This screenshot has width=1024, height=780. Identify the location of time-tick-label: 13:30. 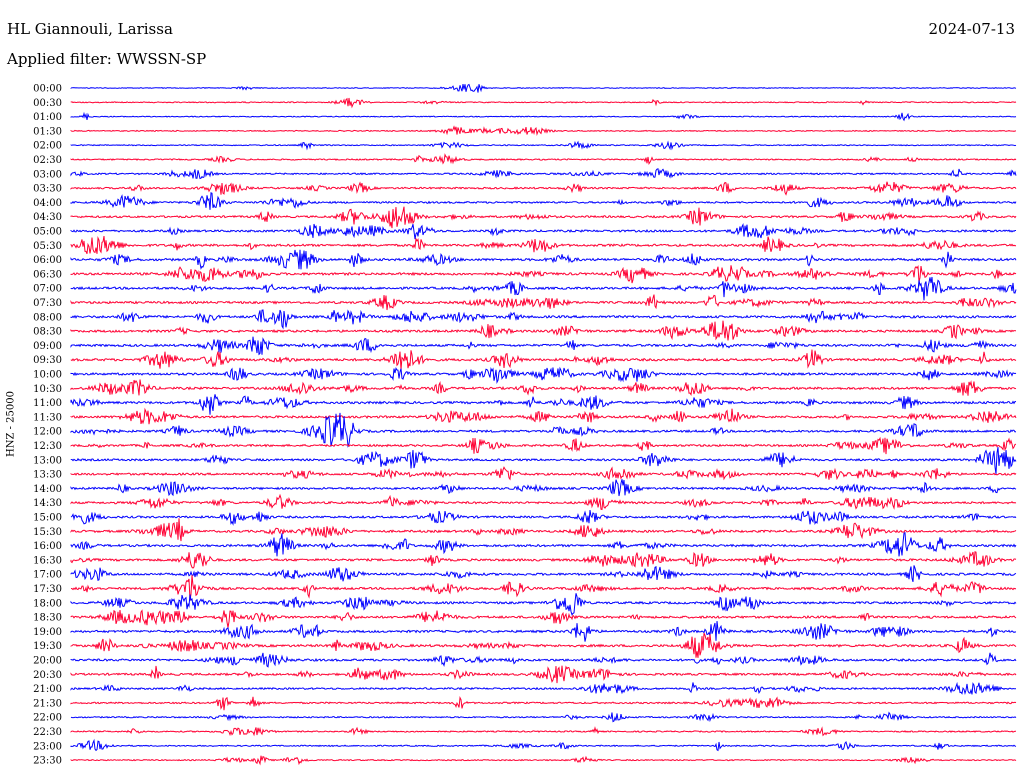
(47, 475).